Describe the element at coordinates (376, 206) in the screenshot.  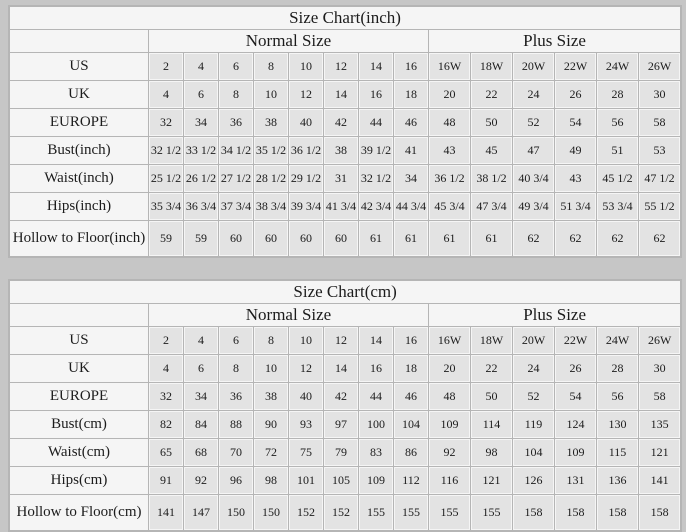
I see `size-cell: 42 3/4` at that location.